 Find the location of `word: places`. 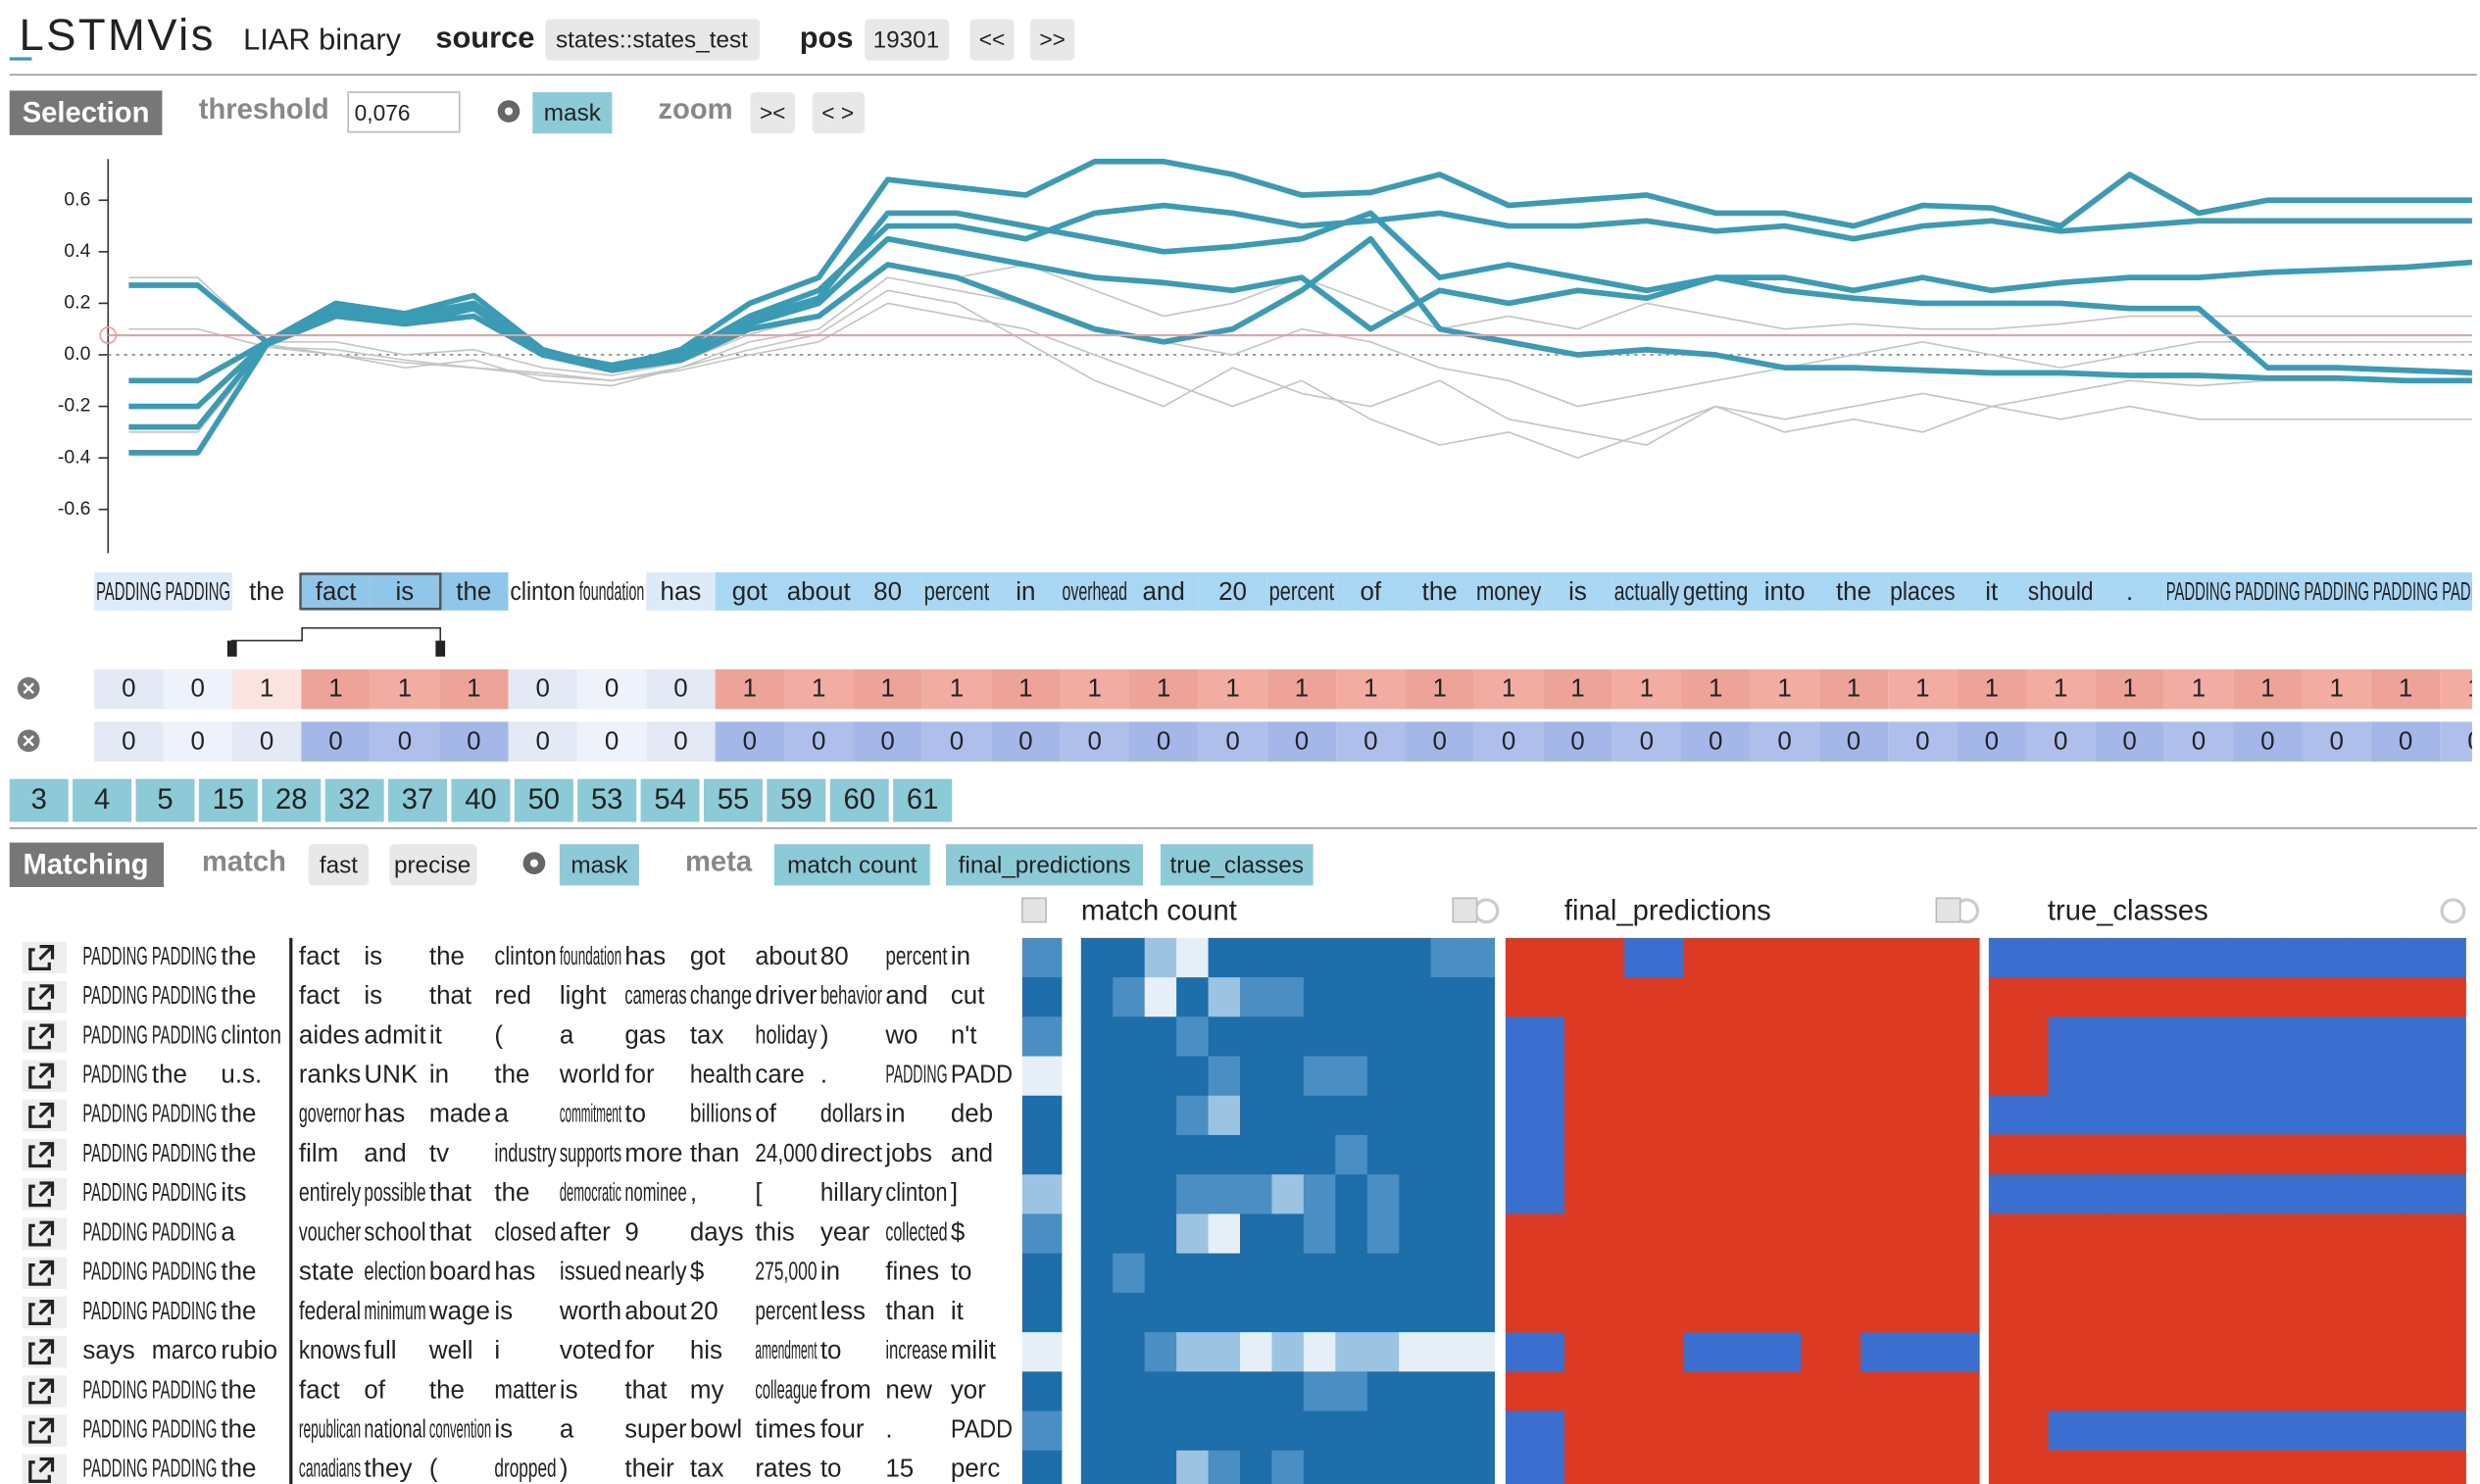

word: places is located at coordinates (1923, 592).